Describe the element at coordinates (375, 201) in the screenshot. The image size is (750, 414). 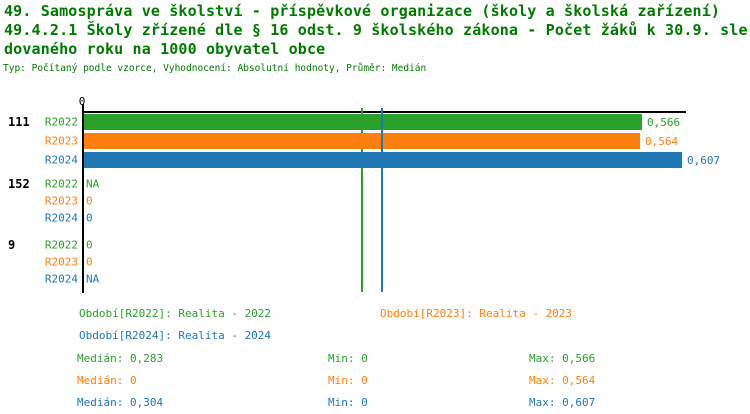
I see `bar-row-152-r2023: R2023 0` at that location.